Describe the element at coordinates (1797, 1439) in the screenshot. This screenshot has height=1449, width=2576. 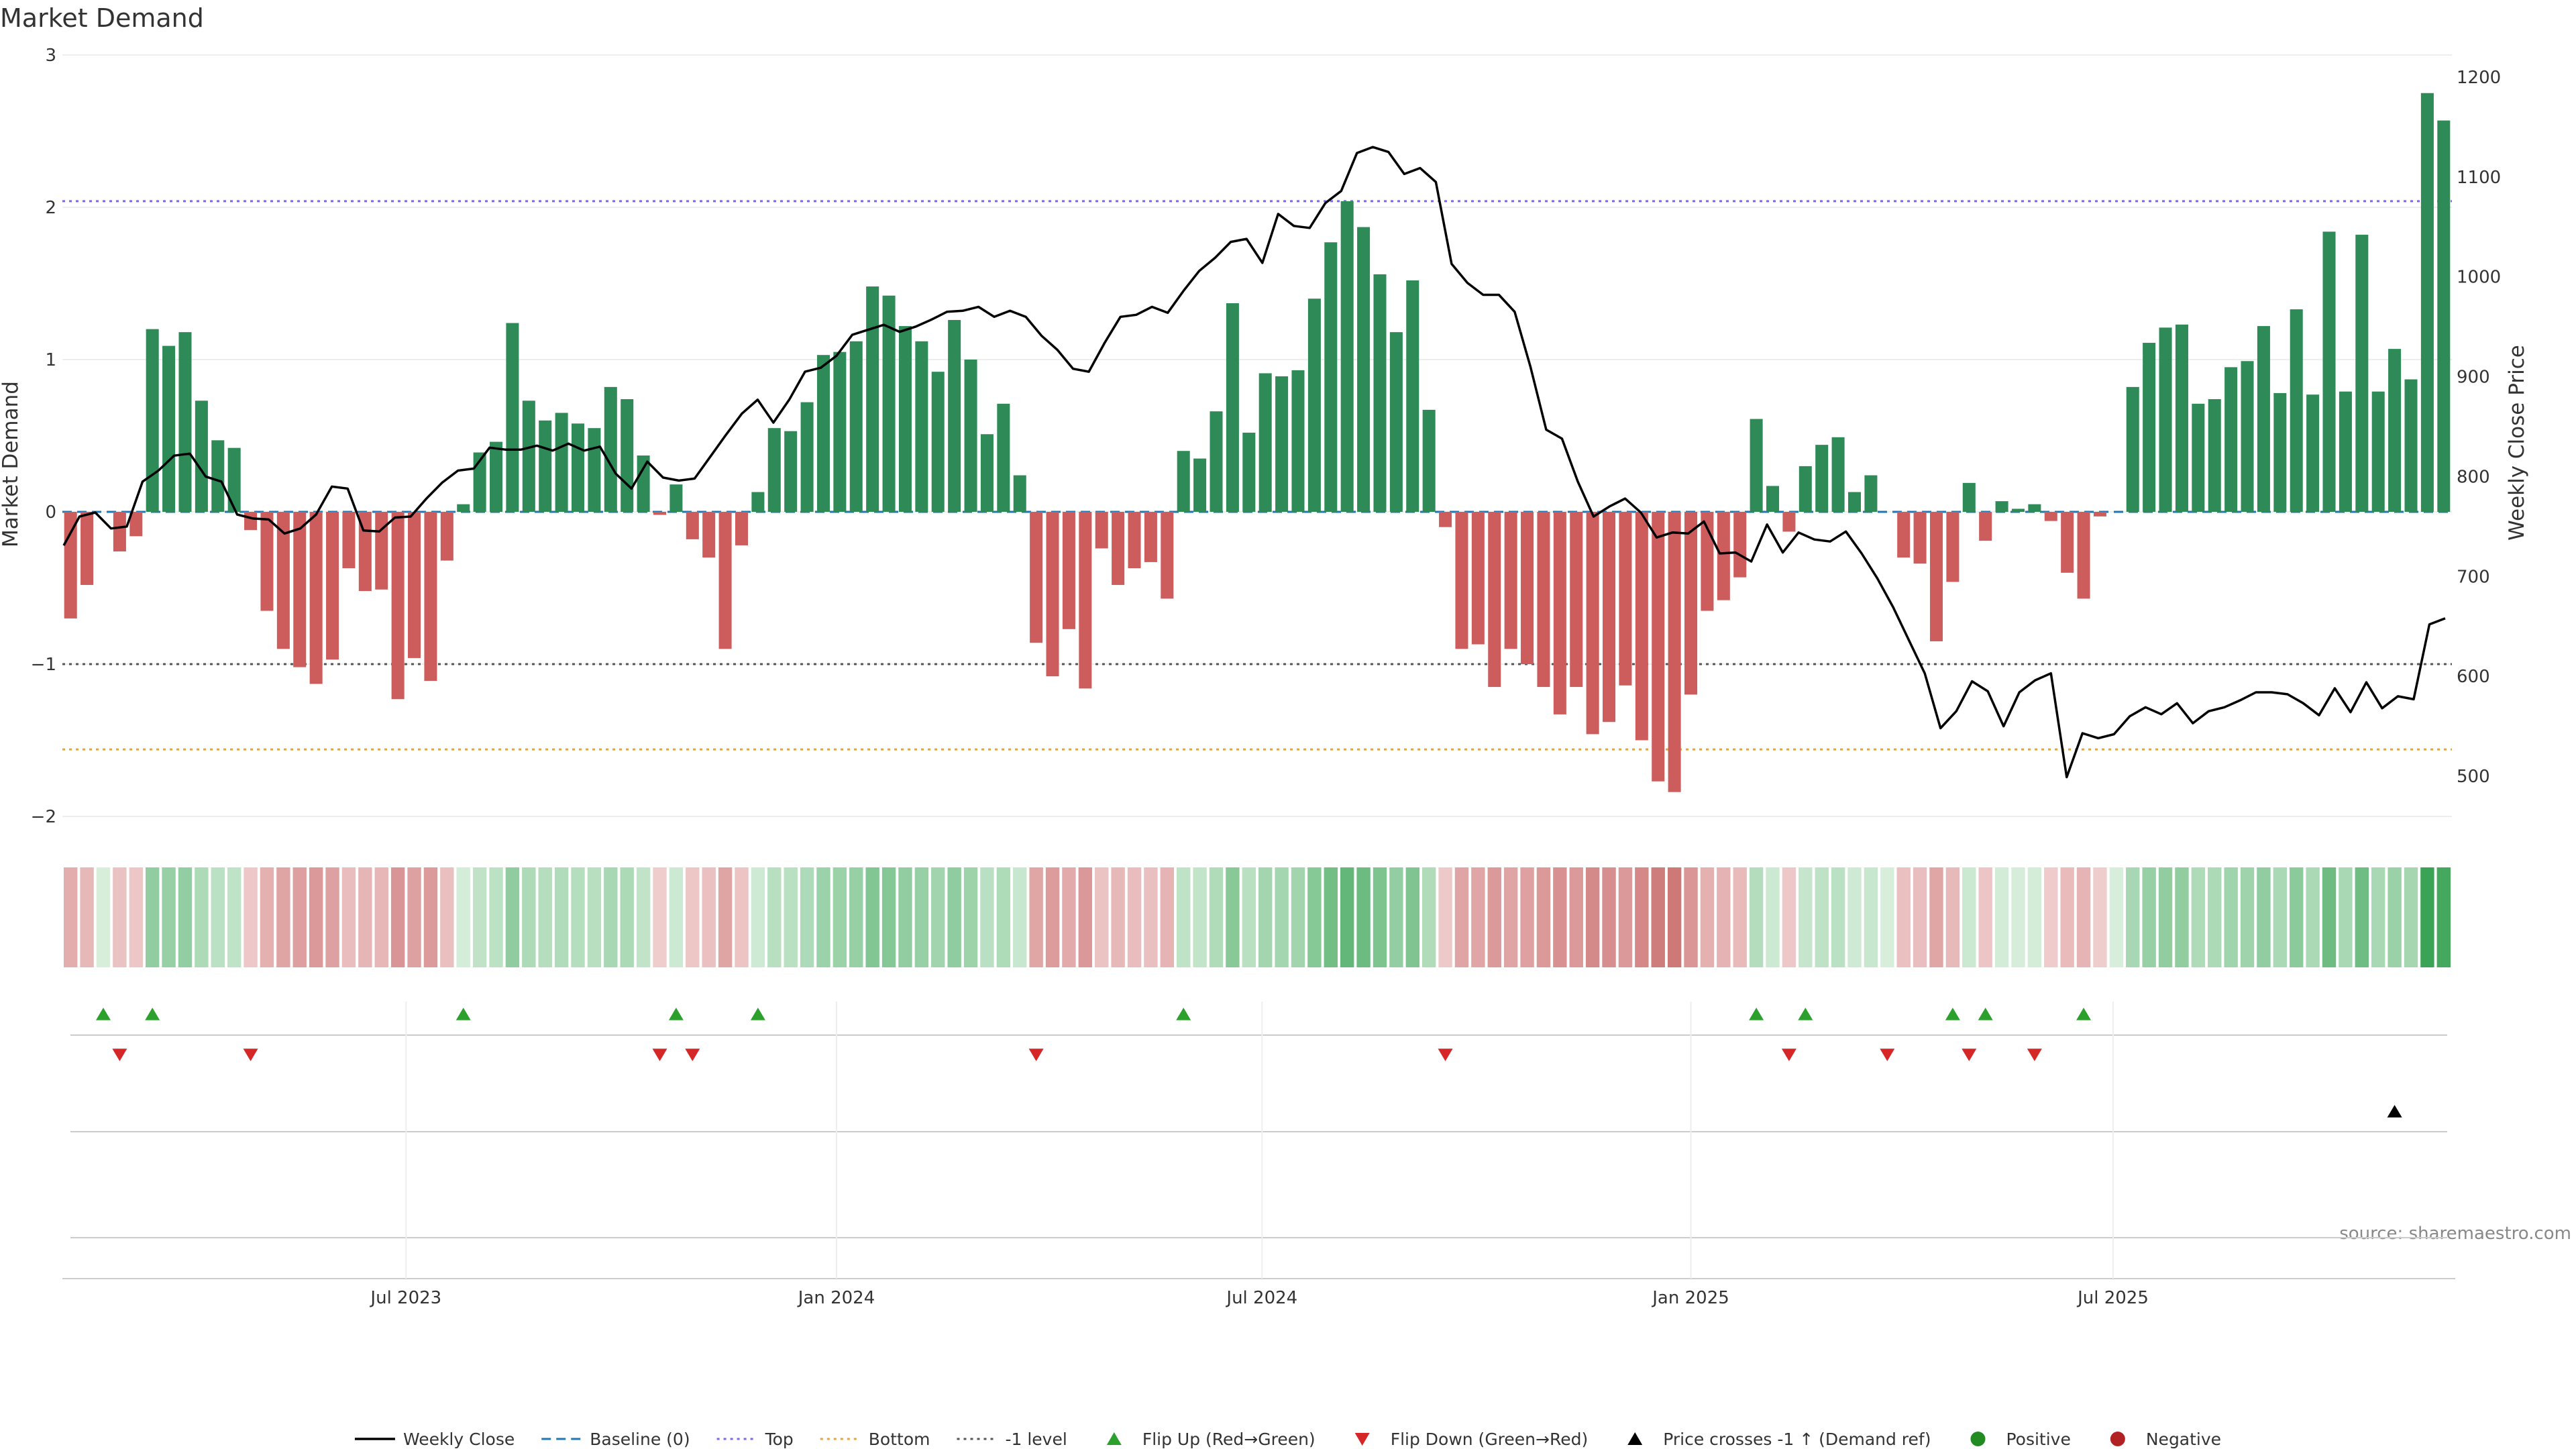
I see `legend-label: Price crosses -1 ↑ (Demand ref)` at that location.